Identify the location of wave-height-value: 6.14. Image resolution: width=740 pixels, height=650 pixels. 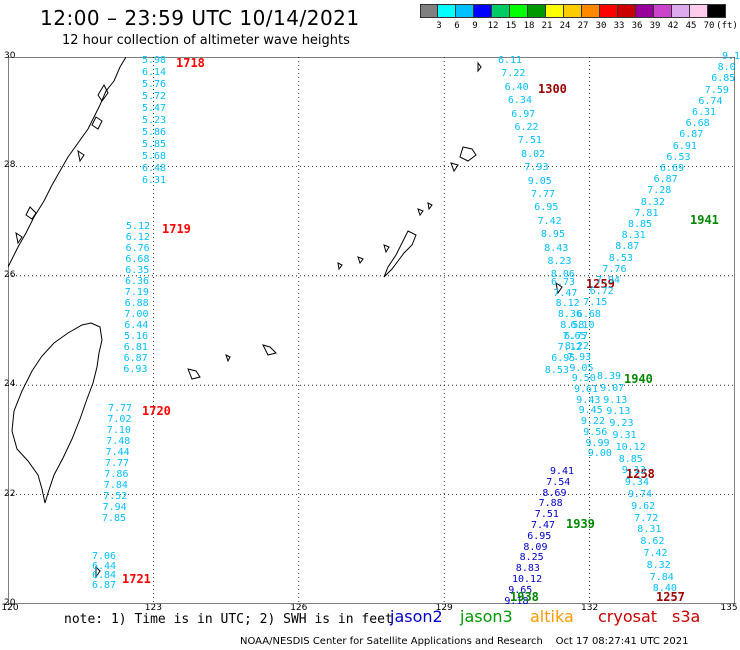
(154, 72).